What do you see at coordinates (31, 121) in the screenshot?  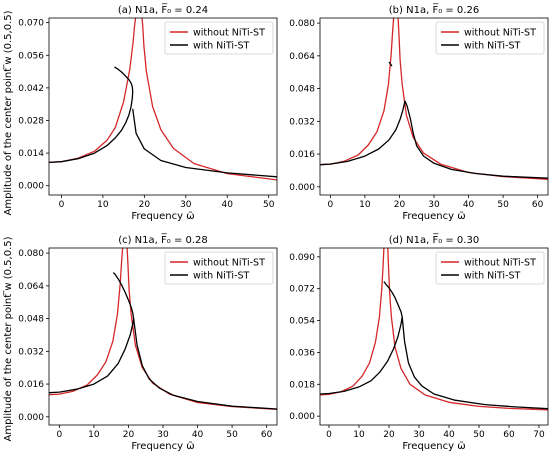 I see `y-tick-label: 0.028` at bounding box center [31, 121].